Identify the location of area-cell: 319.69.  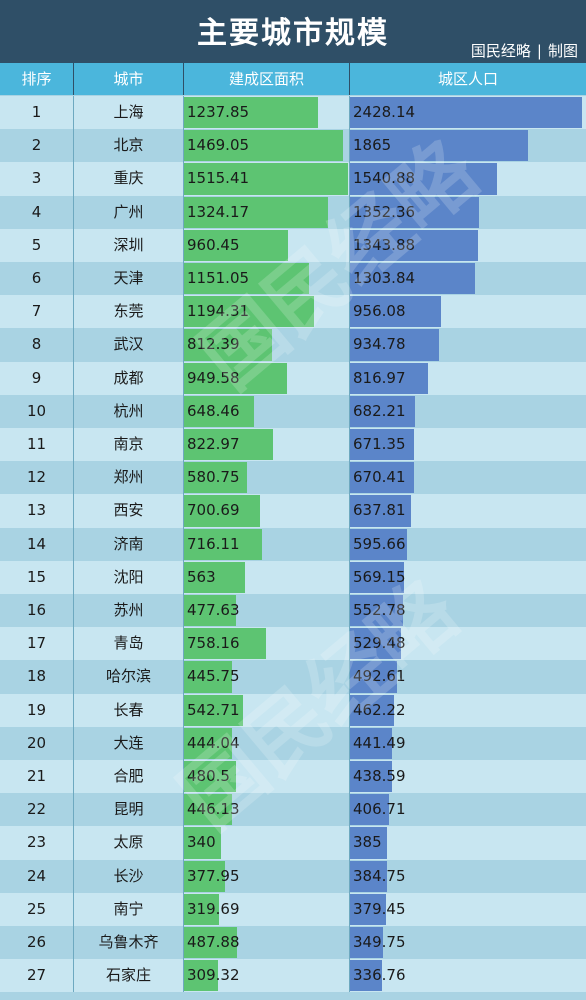
(267, 909).